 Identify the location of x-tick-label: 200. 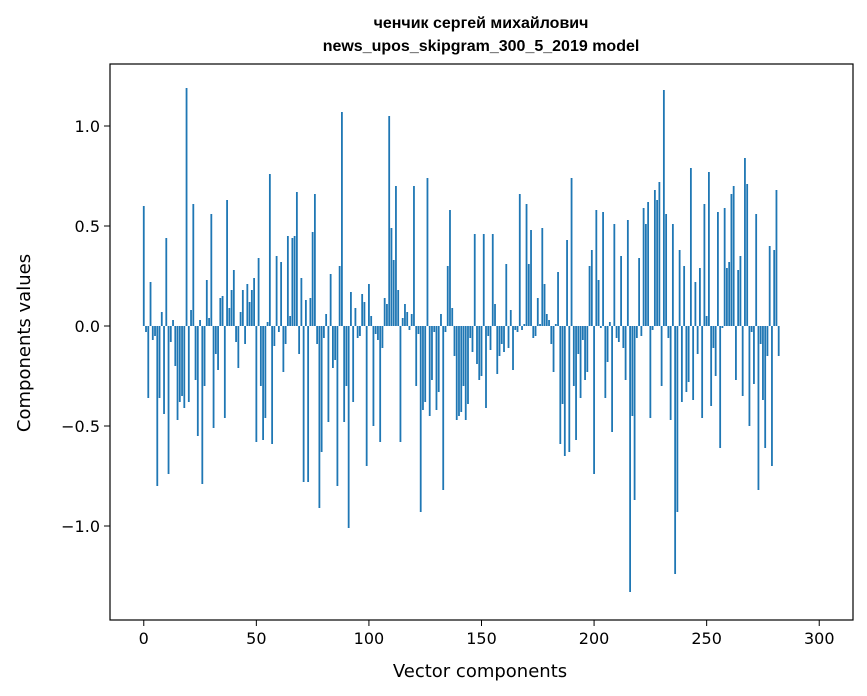
(594, 638).